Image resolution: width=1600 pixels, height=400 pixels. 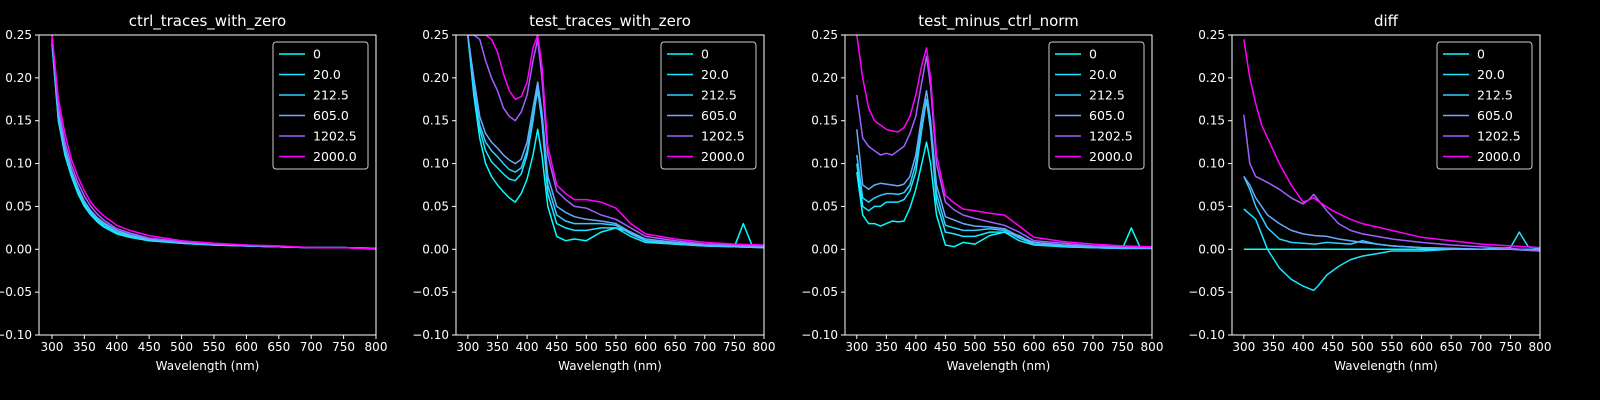 What do you see at coordinates (998, 21) in the screenshot?
I see `chart-title: test_minus_ctrl_norm` at bounding box center [998, 21].